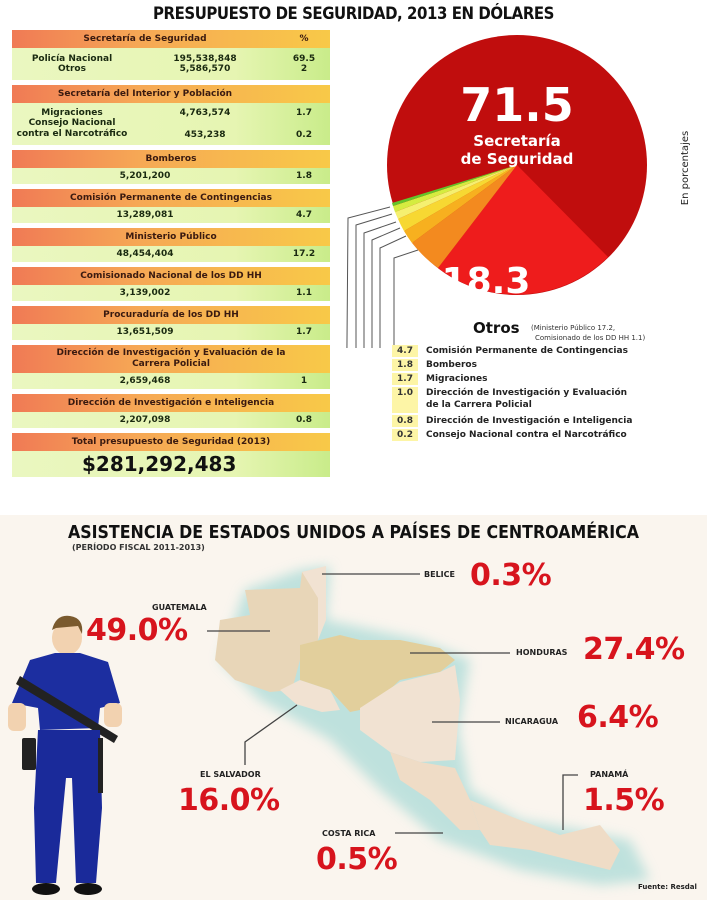 The image size is (707, 900). What do you see at coordinates (46, 889) in the screenshot?
I see `officer-left-boot` at bounding box center [46, 889].